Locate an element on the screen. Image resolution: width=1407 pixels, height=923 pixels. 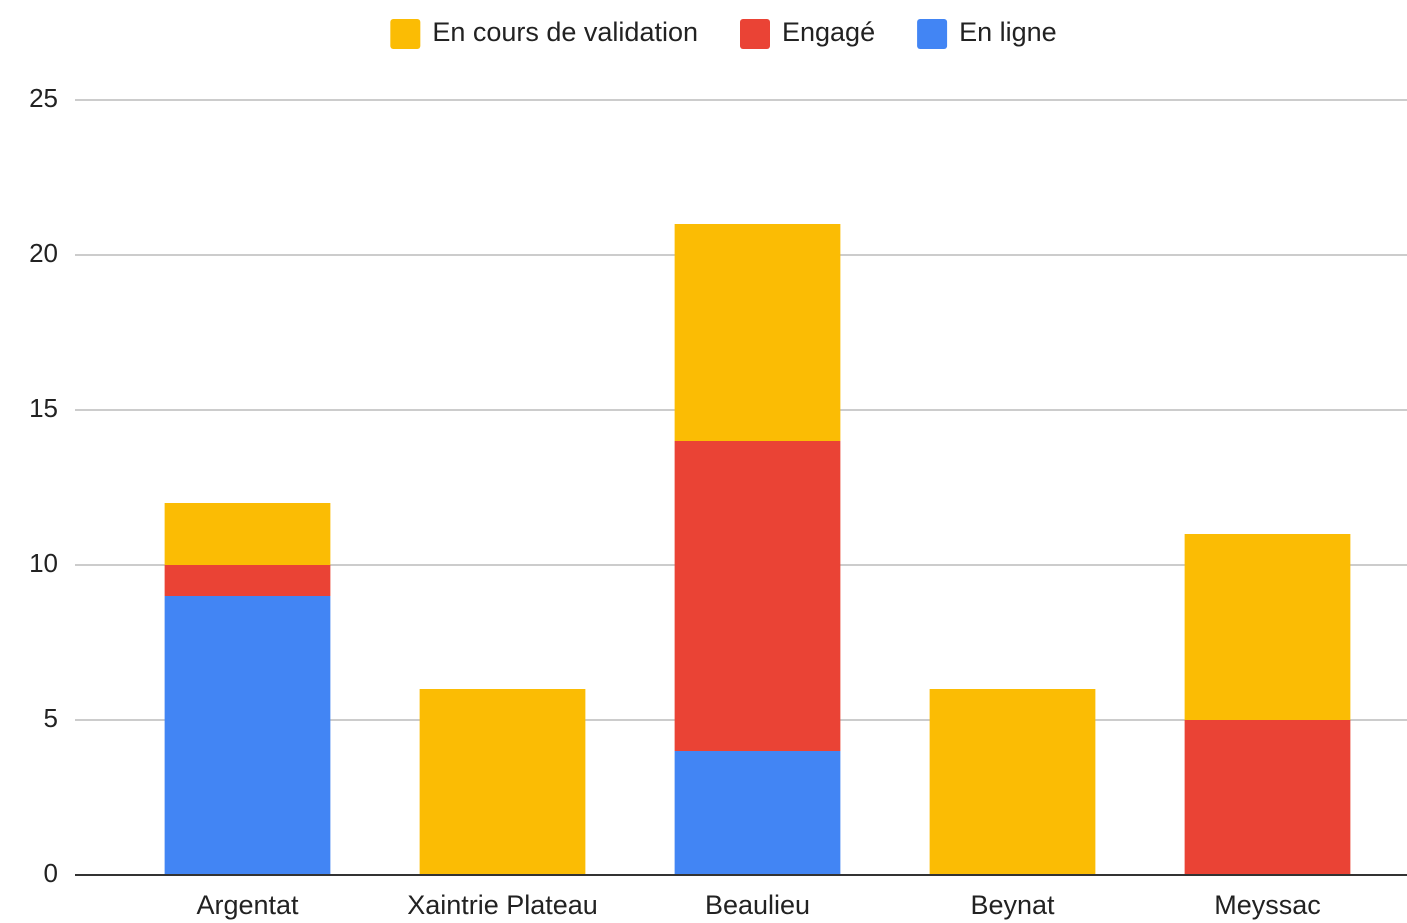
y-tick-label: 0 is located at coordinates (51, 873).